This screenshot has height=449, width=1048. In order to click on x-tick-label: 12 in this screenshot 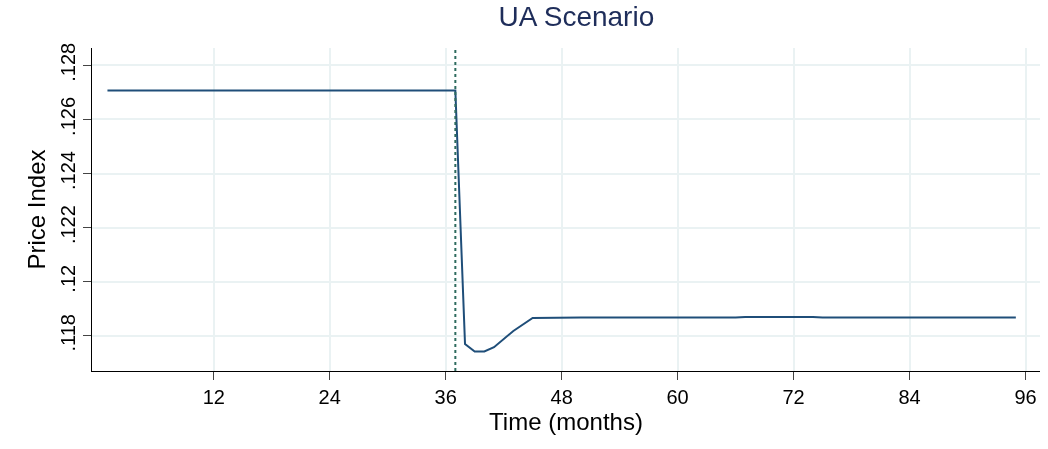, I will do `click(213, 397)`.